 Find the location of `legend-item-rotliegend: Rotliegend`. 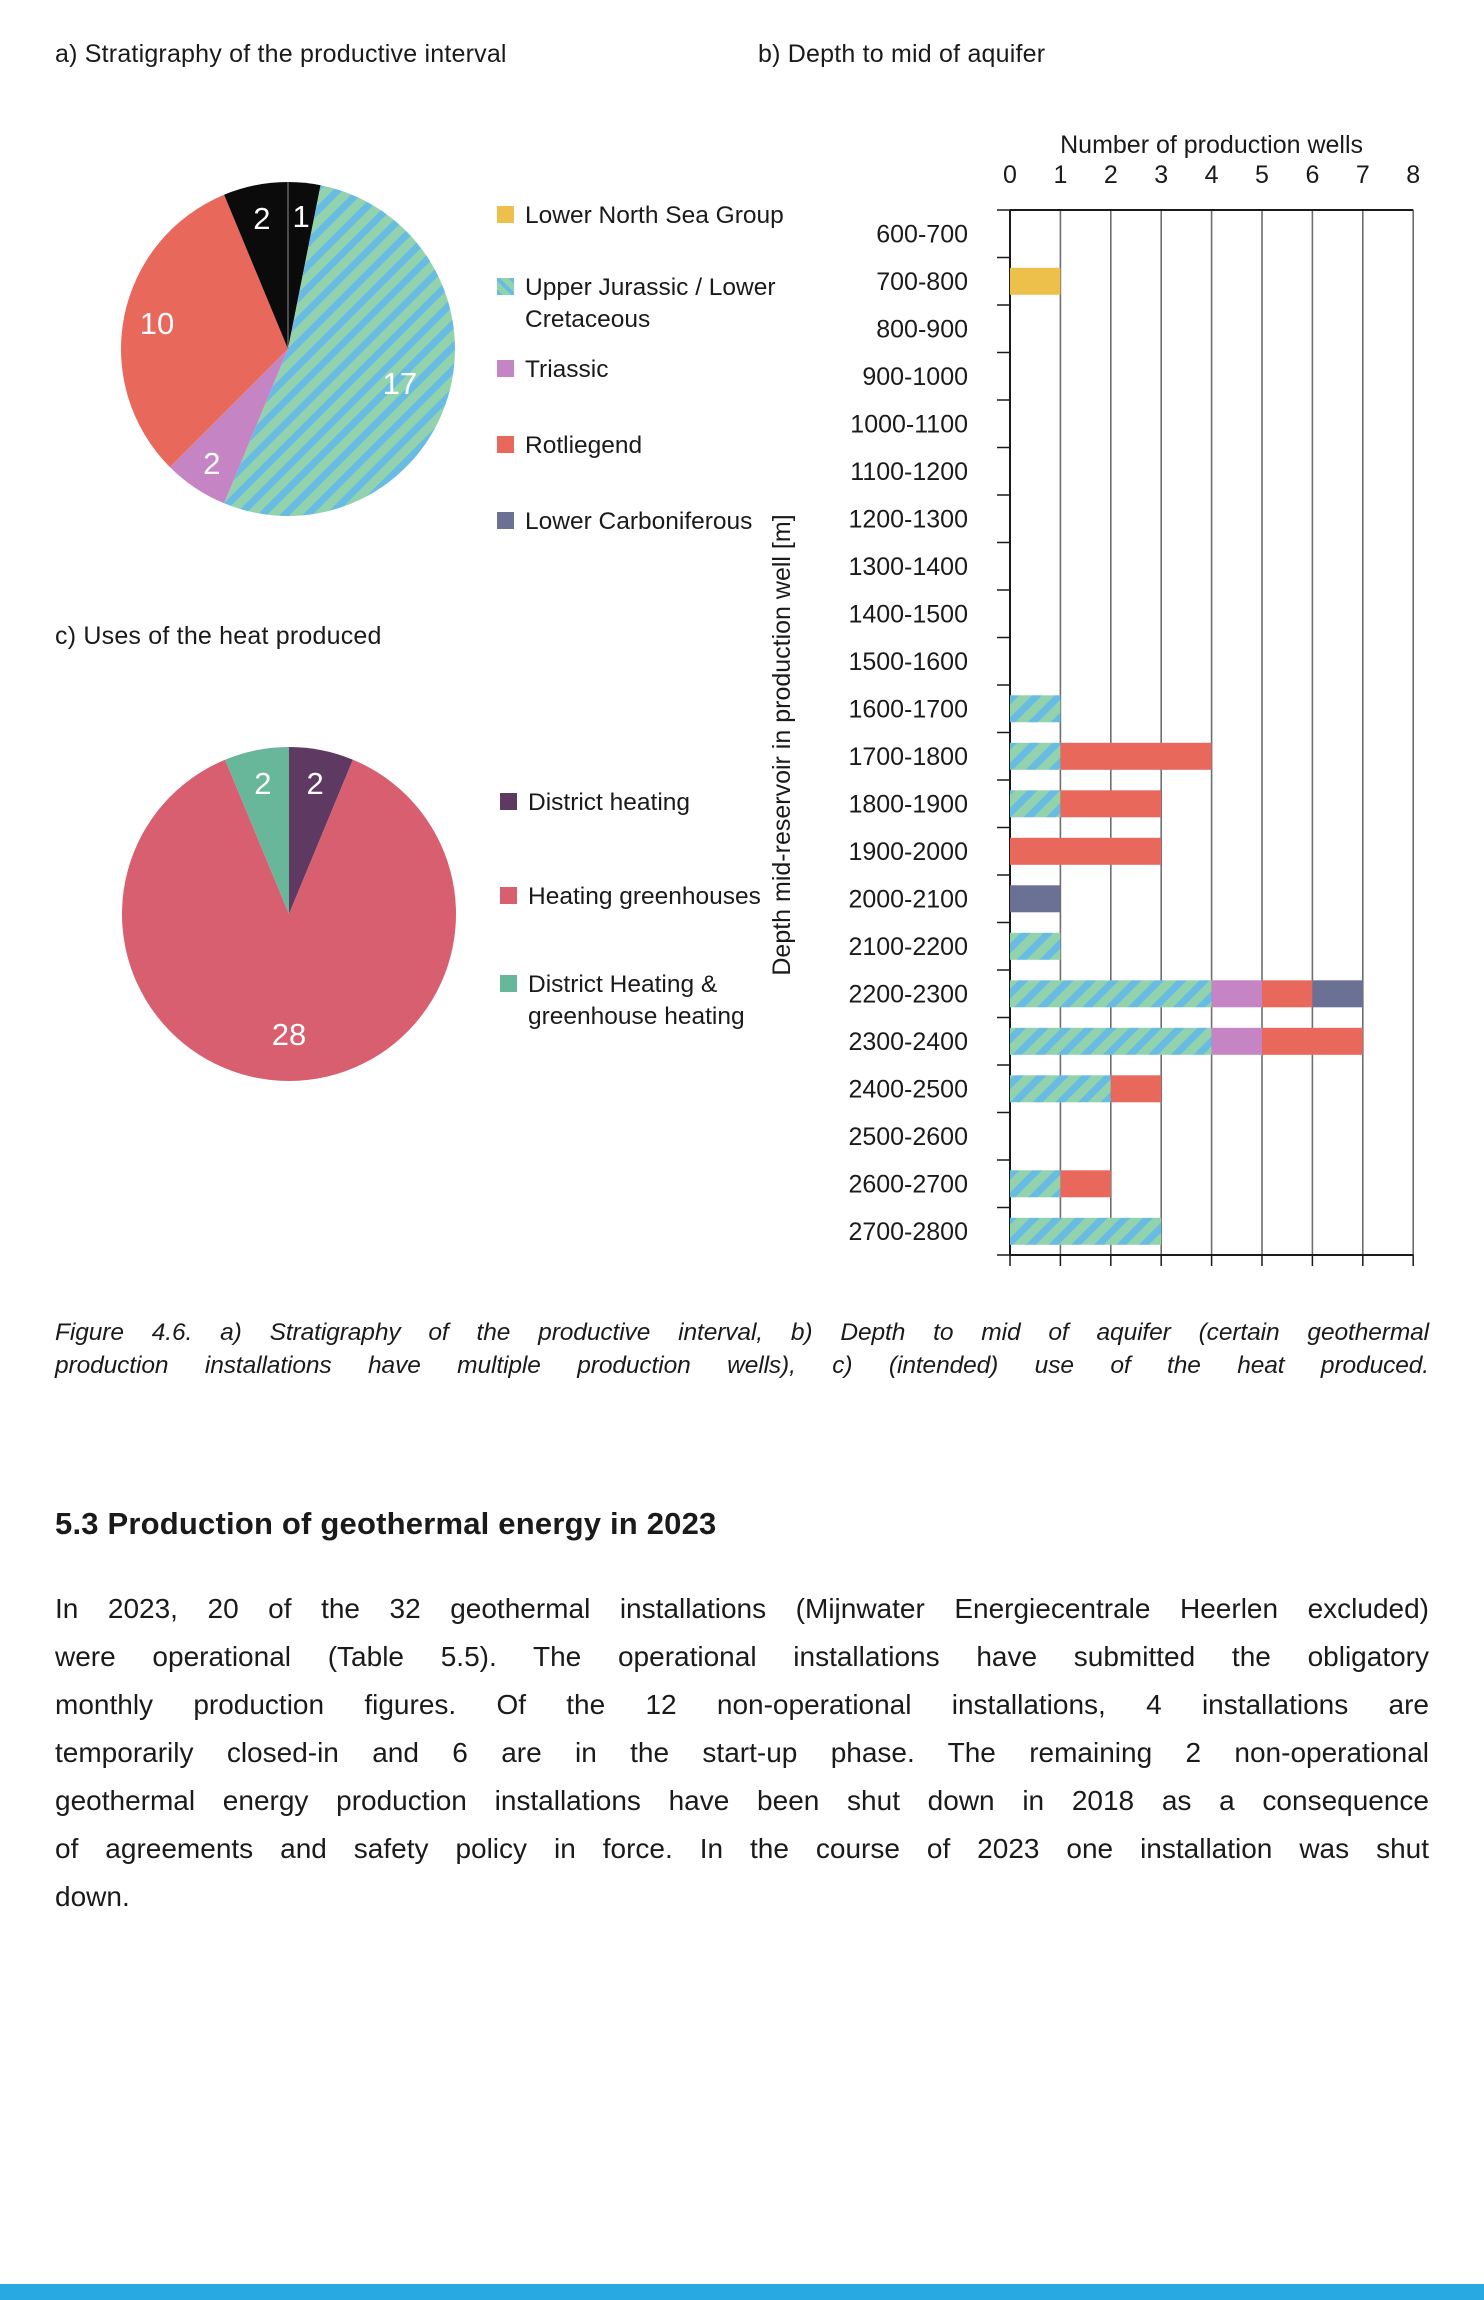

legend-item-rotliegend: Rotliegend is located at coordinates (569, 446).